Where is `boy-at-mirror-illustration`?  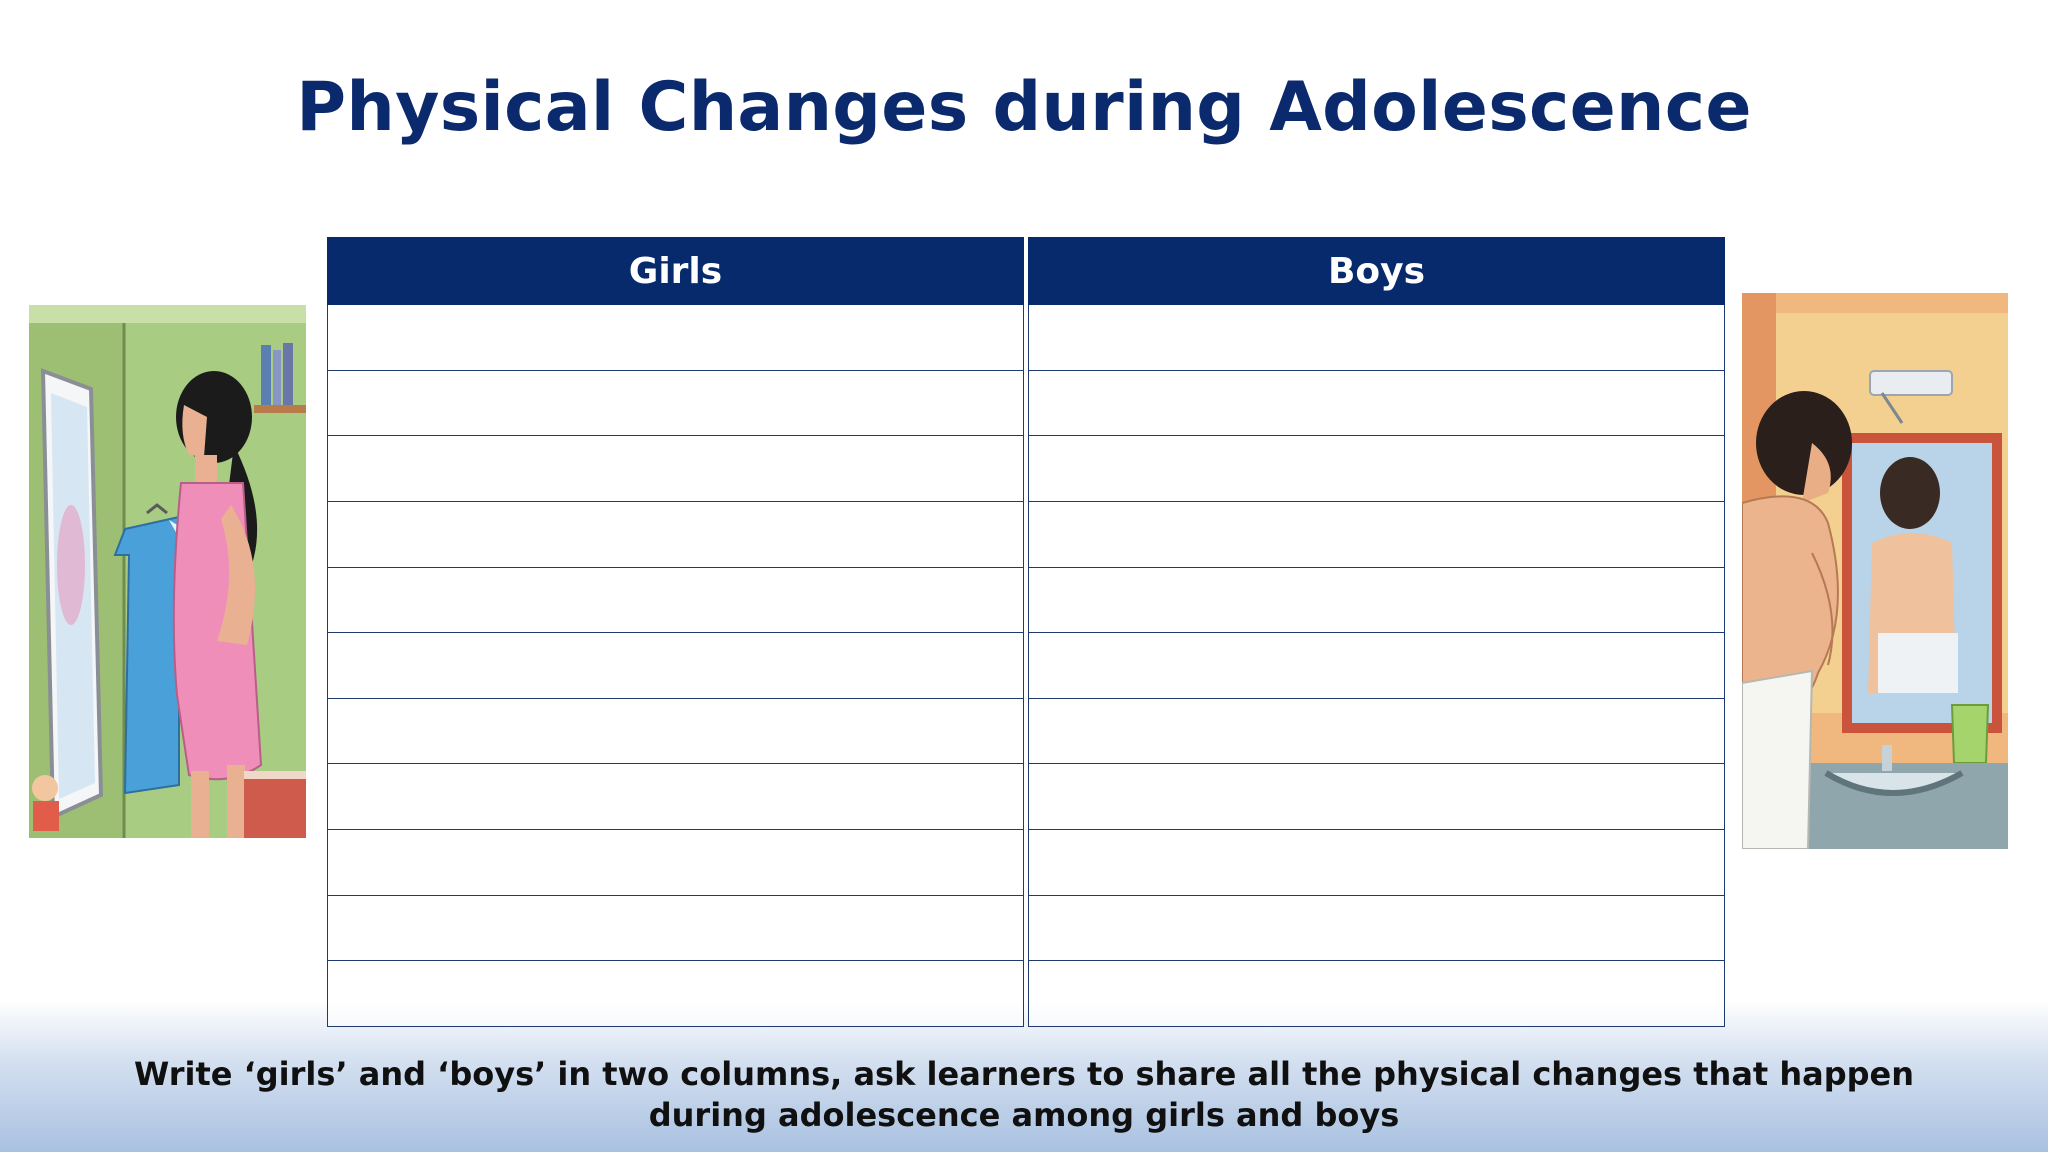
boy-at-mirror-illustration is located at coordinates (1875, 571).